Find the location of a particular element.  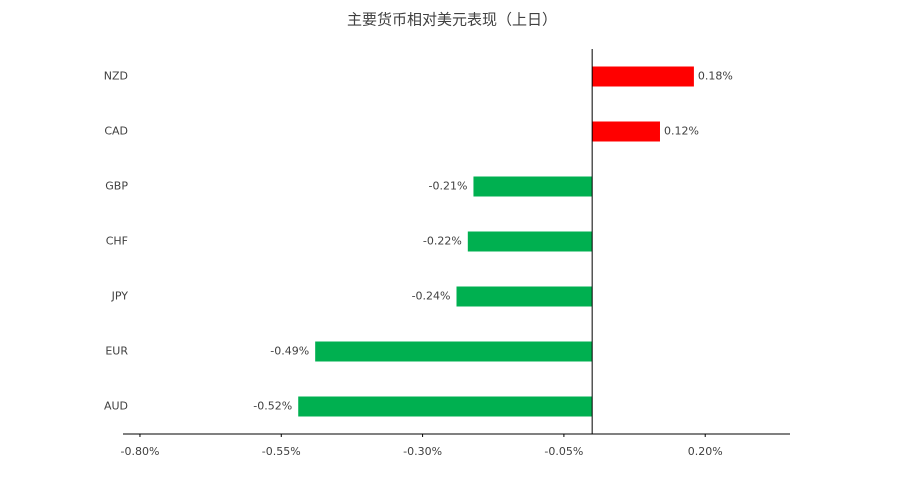

value-label: 0.12% is located at coordinates (681, 131).